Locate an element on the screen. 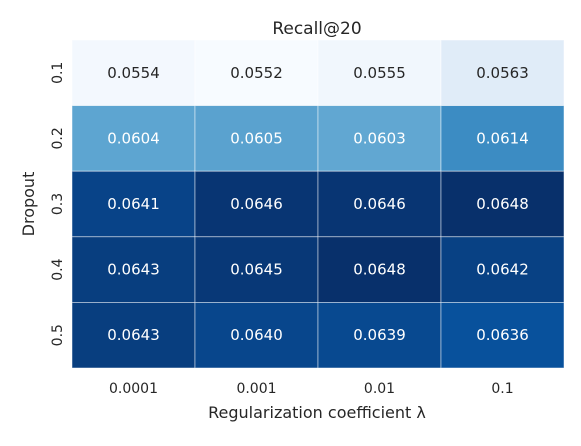  y-axis-label: Dropout is located at coordinates (28, 204).